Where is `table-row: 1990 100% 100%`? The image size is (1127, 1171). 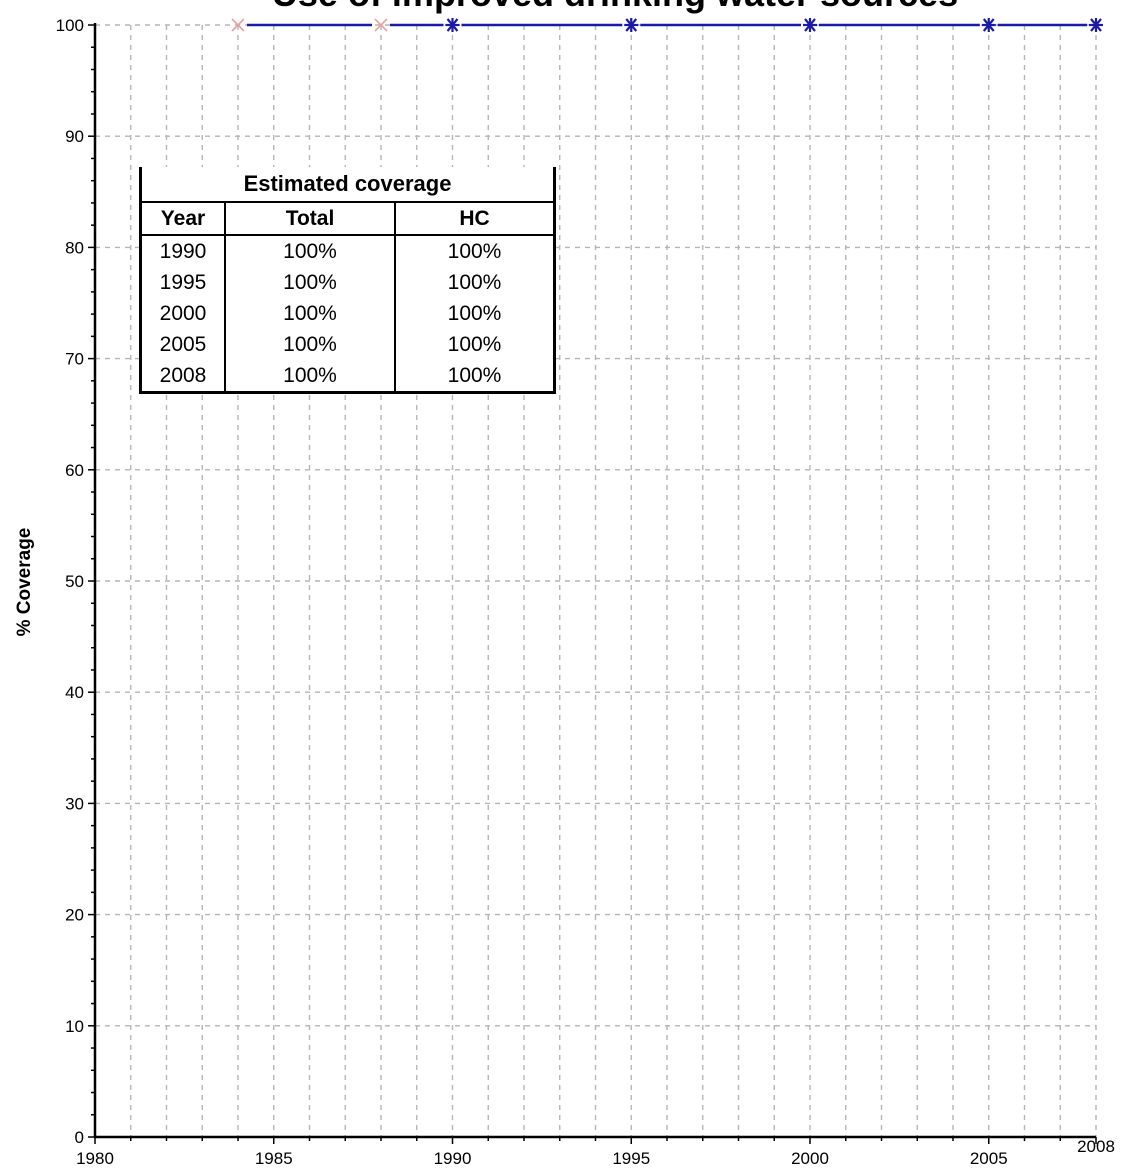 table-row: 1990 100% 100% is located at coordinates (347, 251).